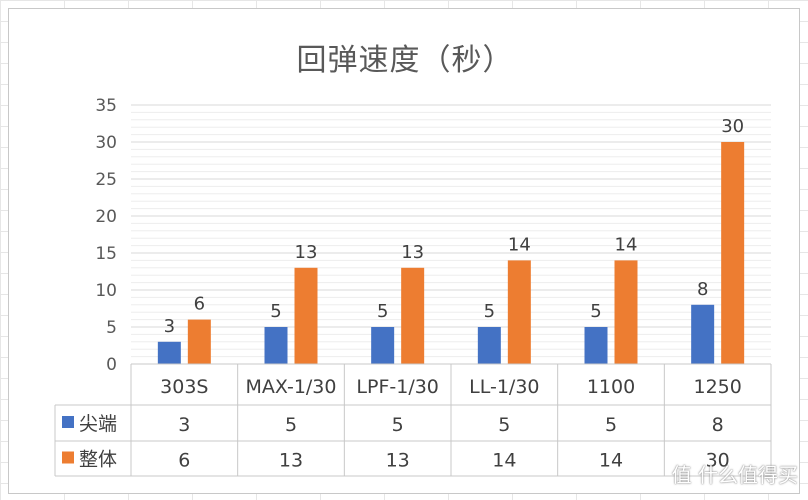 The width and height of the screenshot is (808, 500). What do you see at coordinates (169, 326) in the screenshot?
I see `data-label: 3` at bounding box center [169, 326].